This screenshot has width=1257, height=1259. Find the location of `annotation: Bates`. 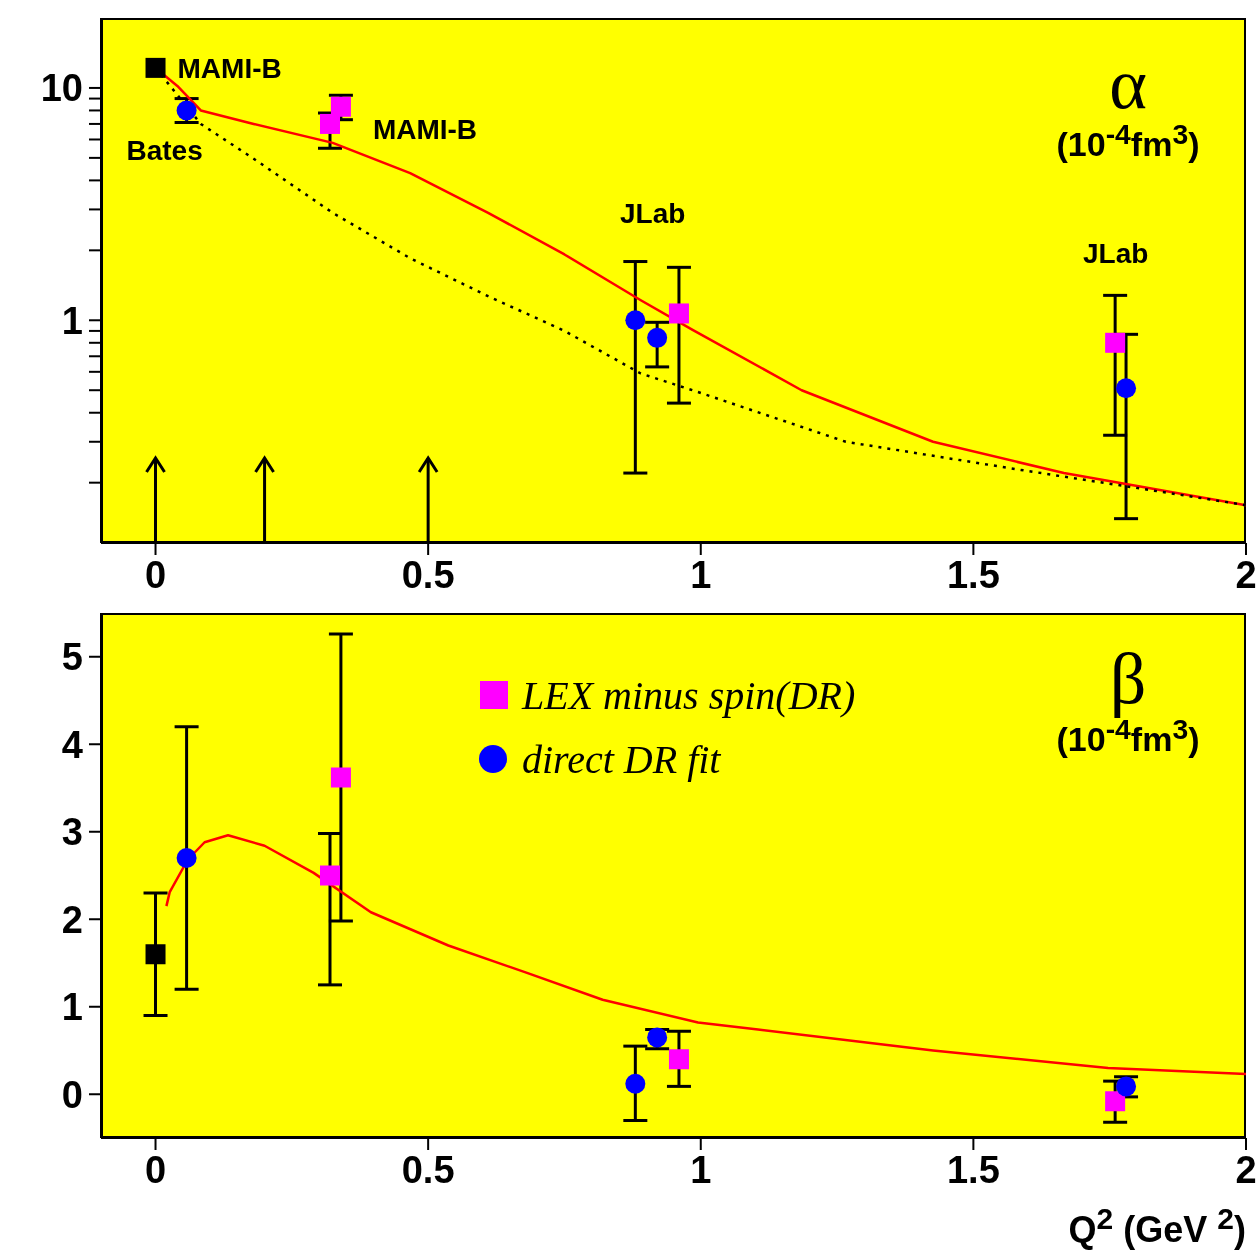

annotation: Bates is located at coordinates (164, 151).